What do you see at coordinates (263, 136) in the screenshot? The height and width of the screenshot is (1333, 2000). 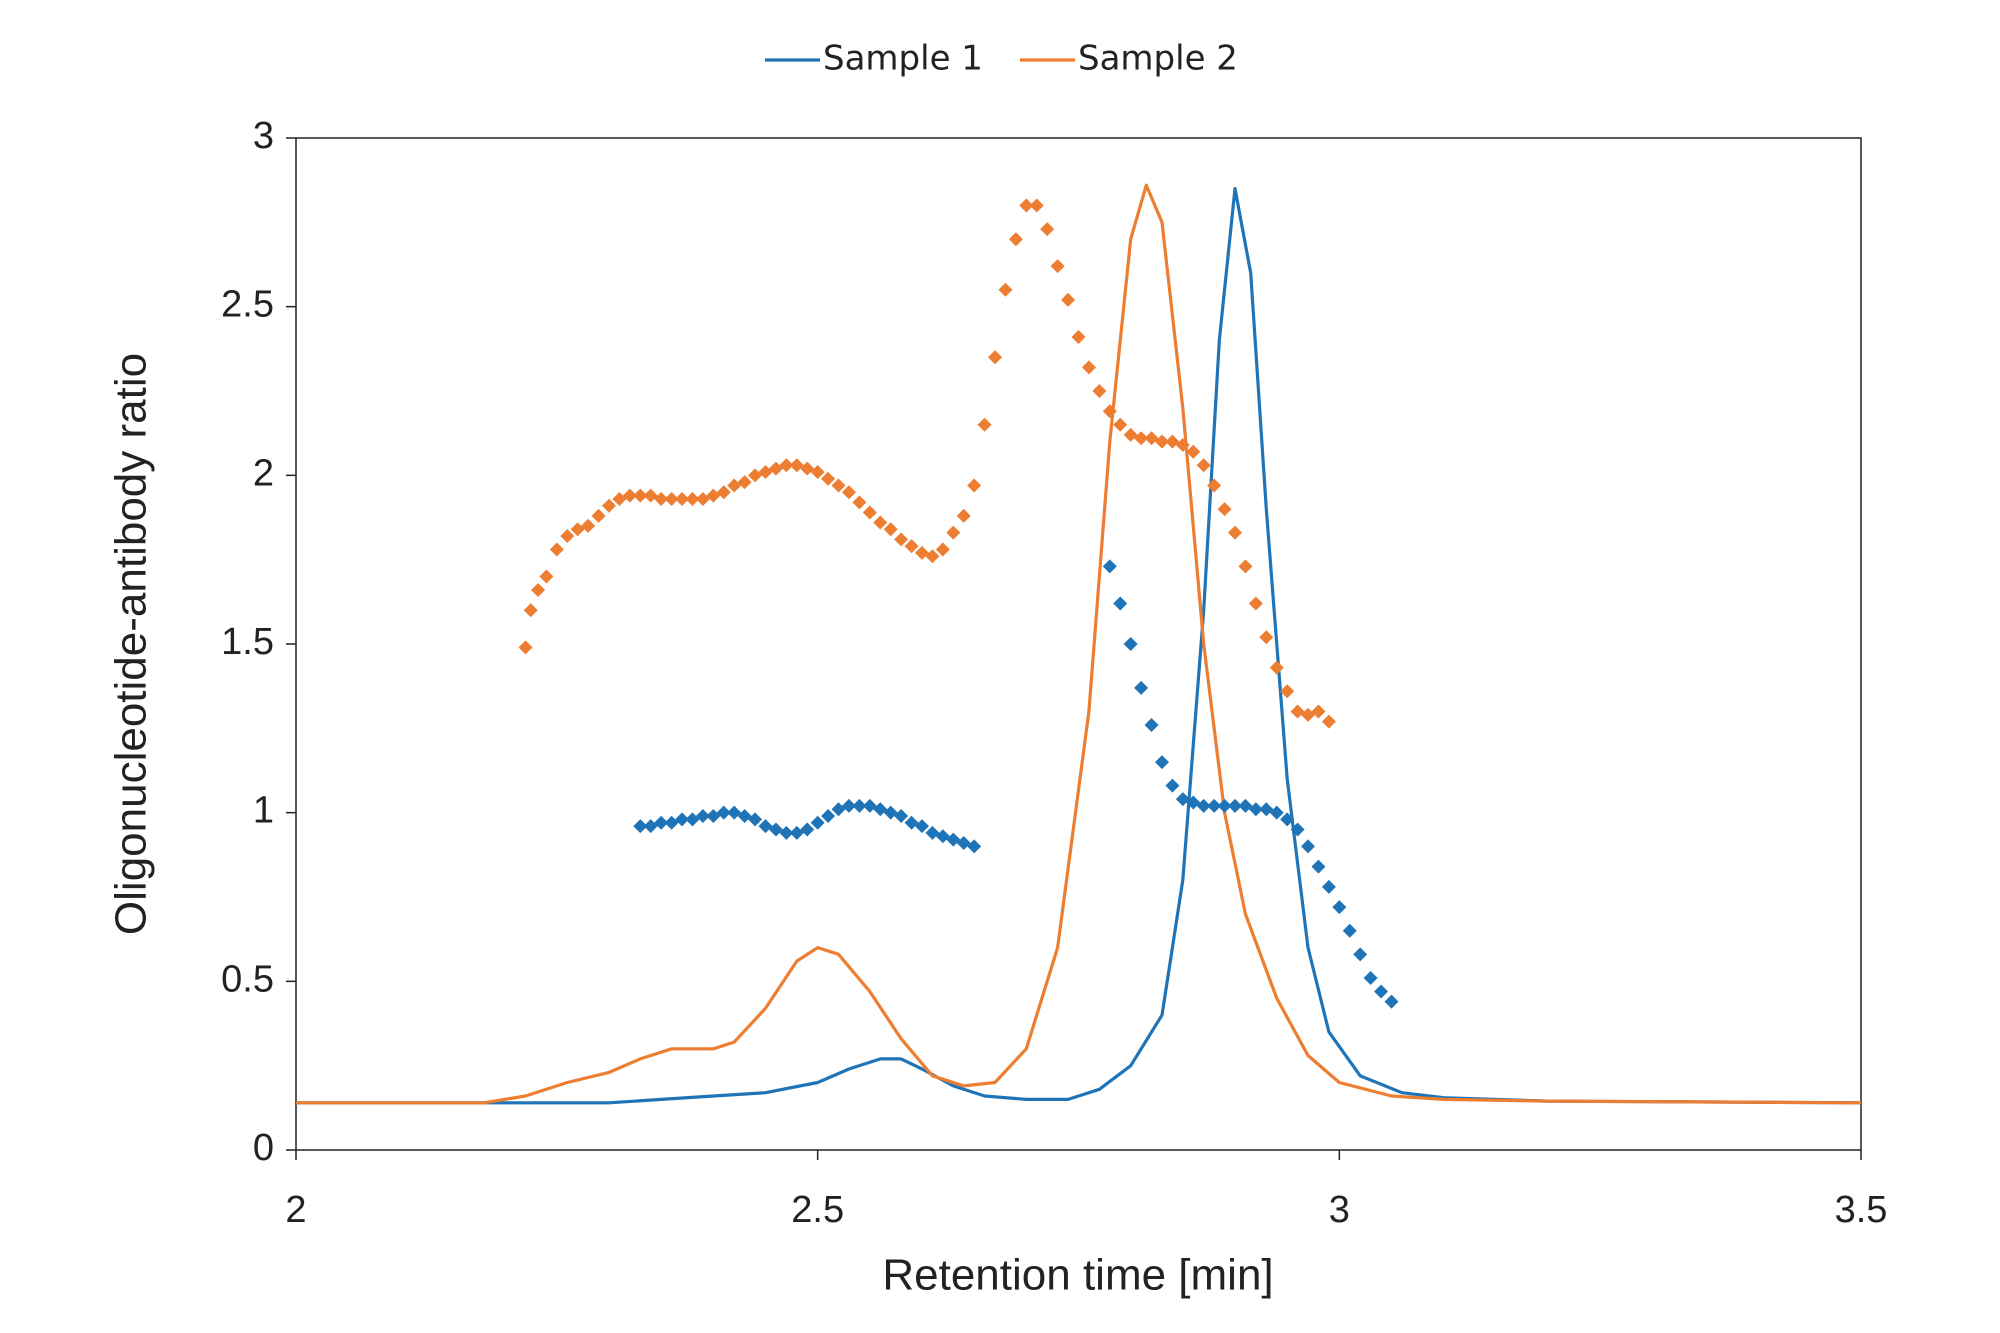 I see `y-tick-label: 3` at bounding box center [263, 136].